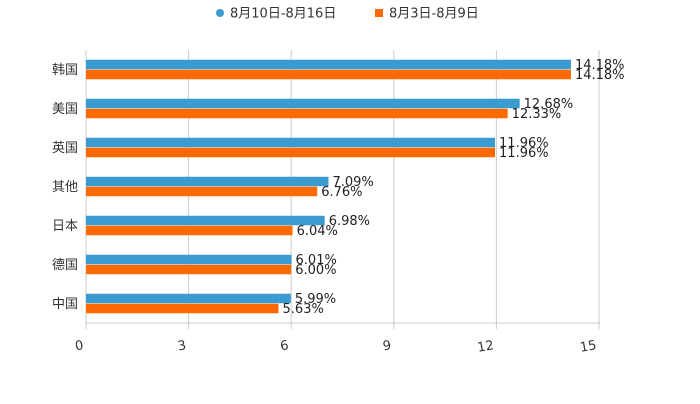 The height and width of the screenshot is (404, 700). I want to click on data-label: 7.09%, so click(352, 182).